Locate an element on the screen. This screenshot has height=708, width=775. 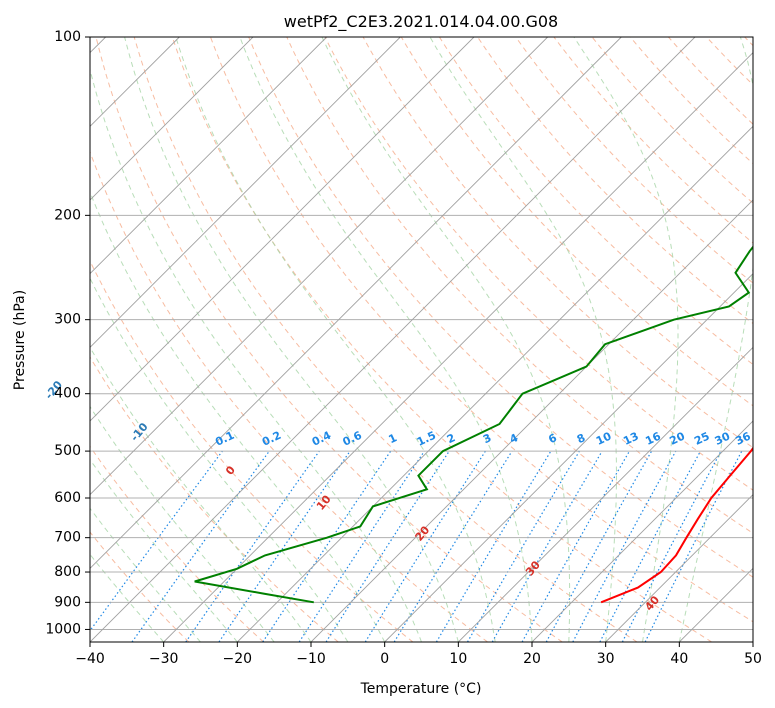
x-tick-label: 50 is located at coordinates (753, 659).